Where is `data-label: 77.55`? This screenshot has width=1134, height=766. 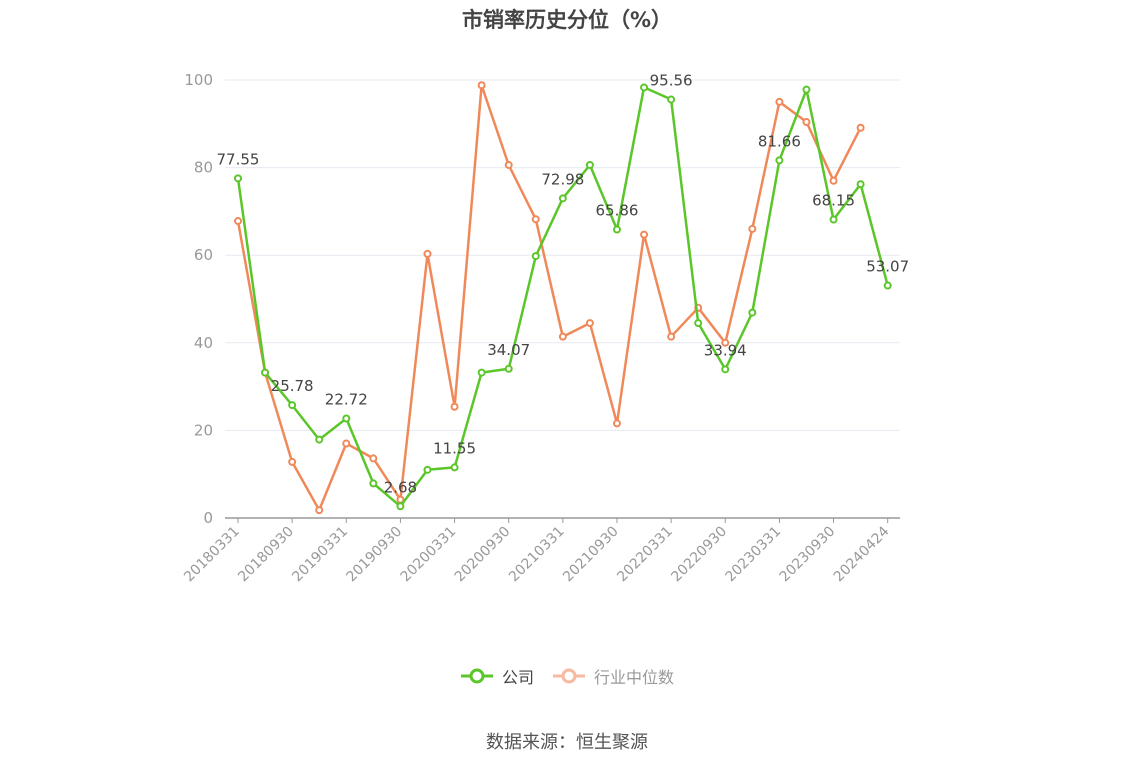
data-label: 77.55 is located at coordinates (238, 159).